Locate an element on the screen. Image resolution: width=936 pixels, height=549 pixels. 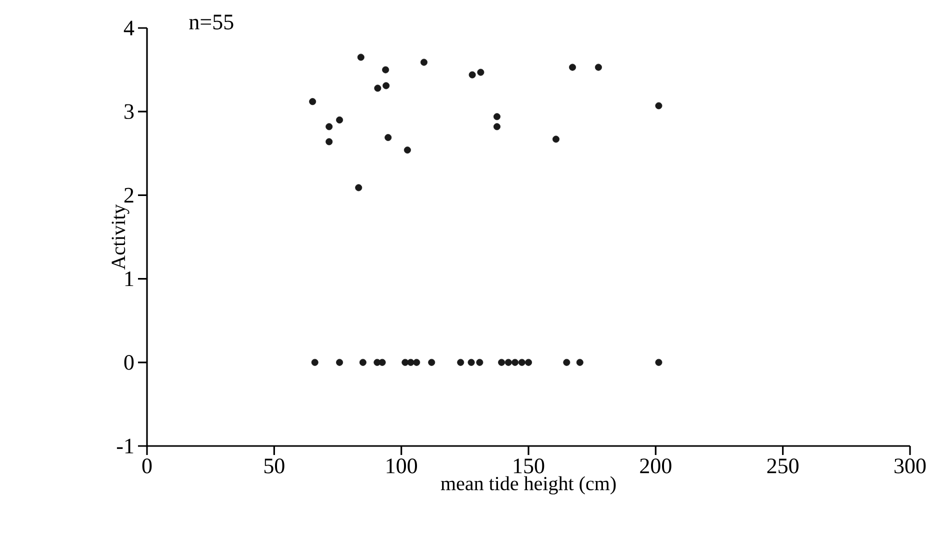
x-tick-label: 300 is located at coordinates (910, 466).